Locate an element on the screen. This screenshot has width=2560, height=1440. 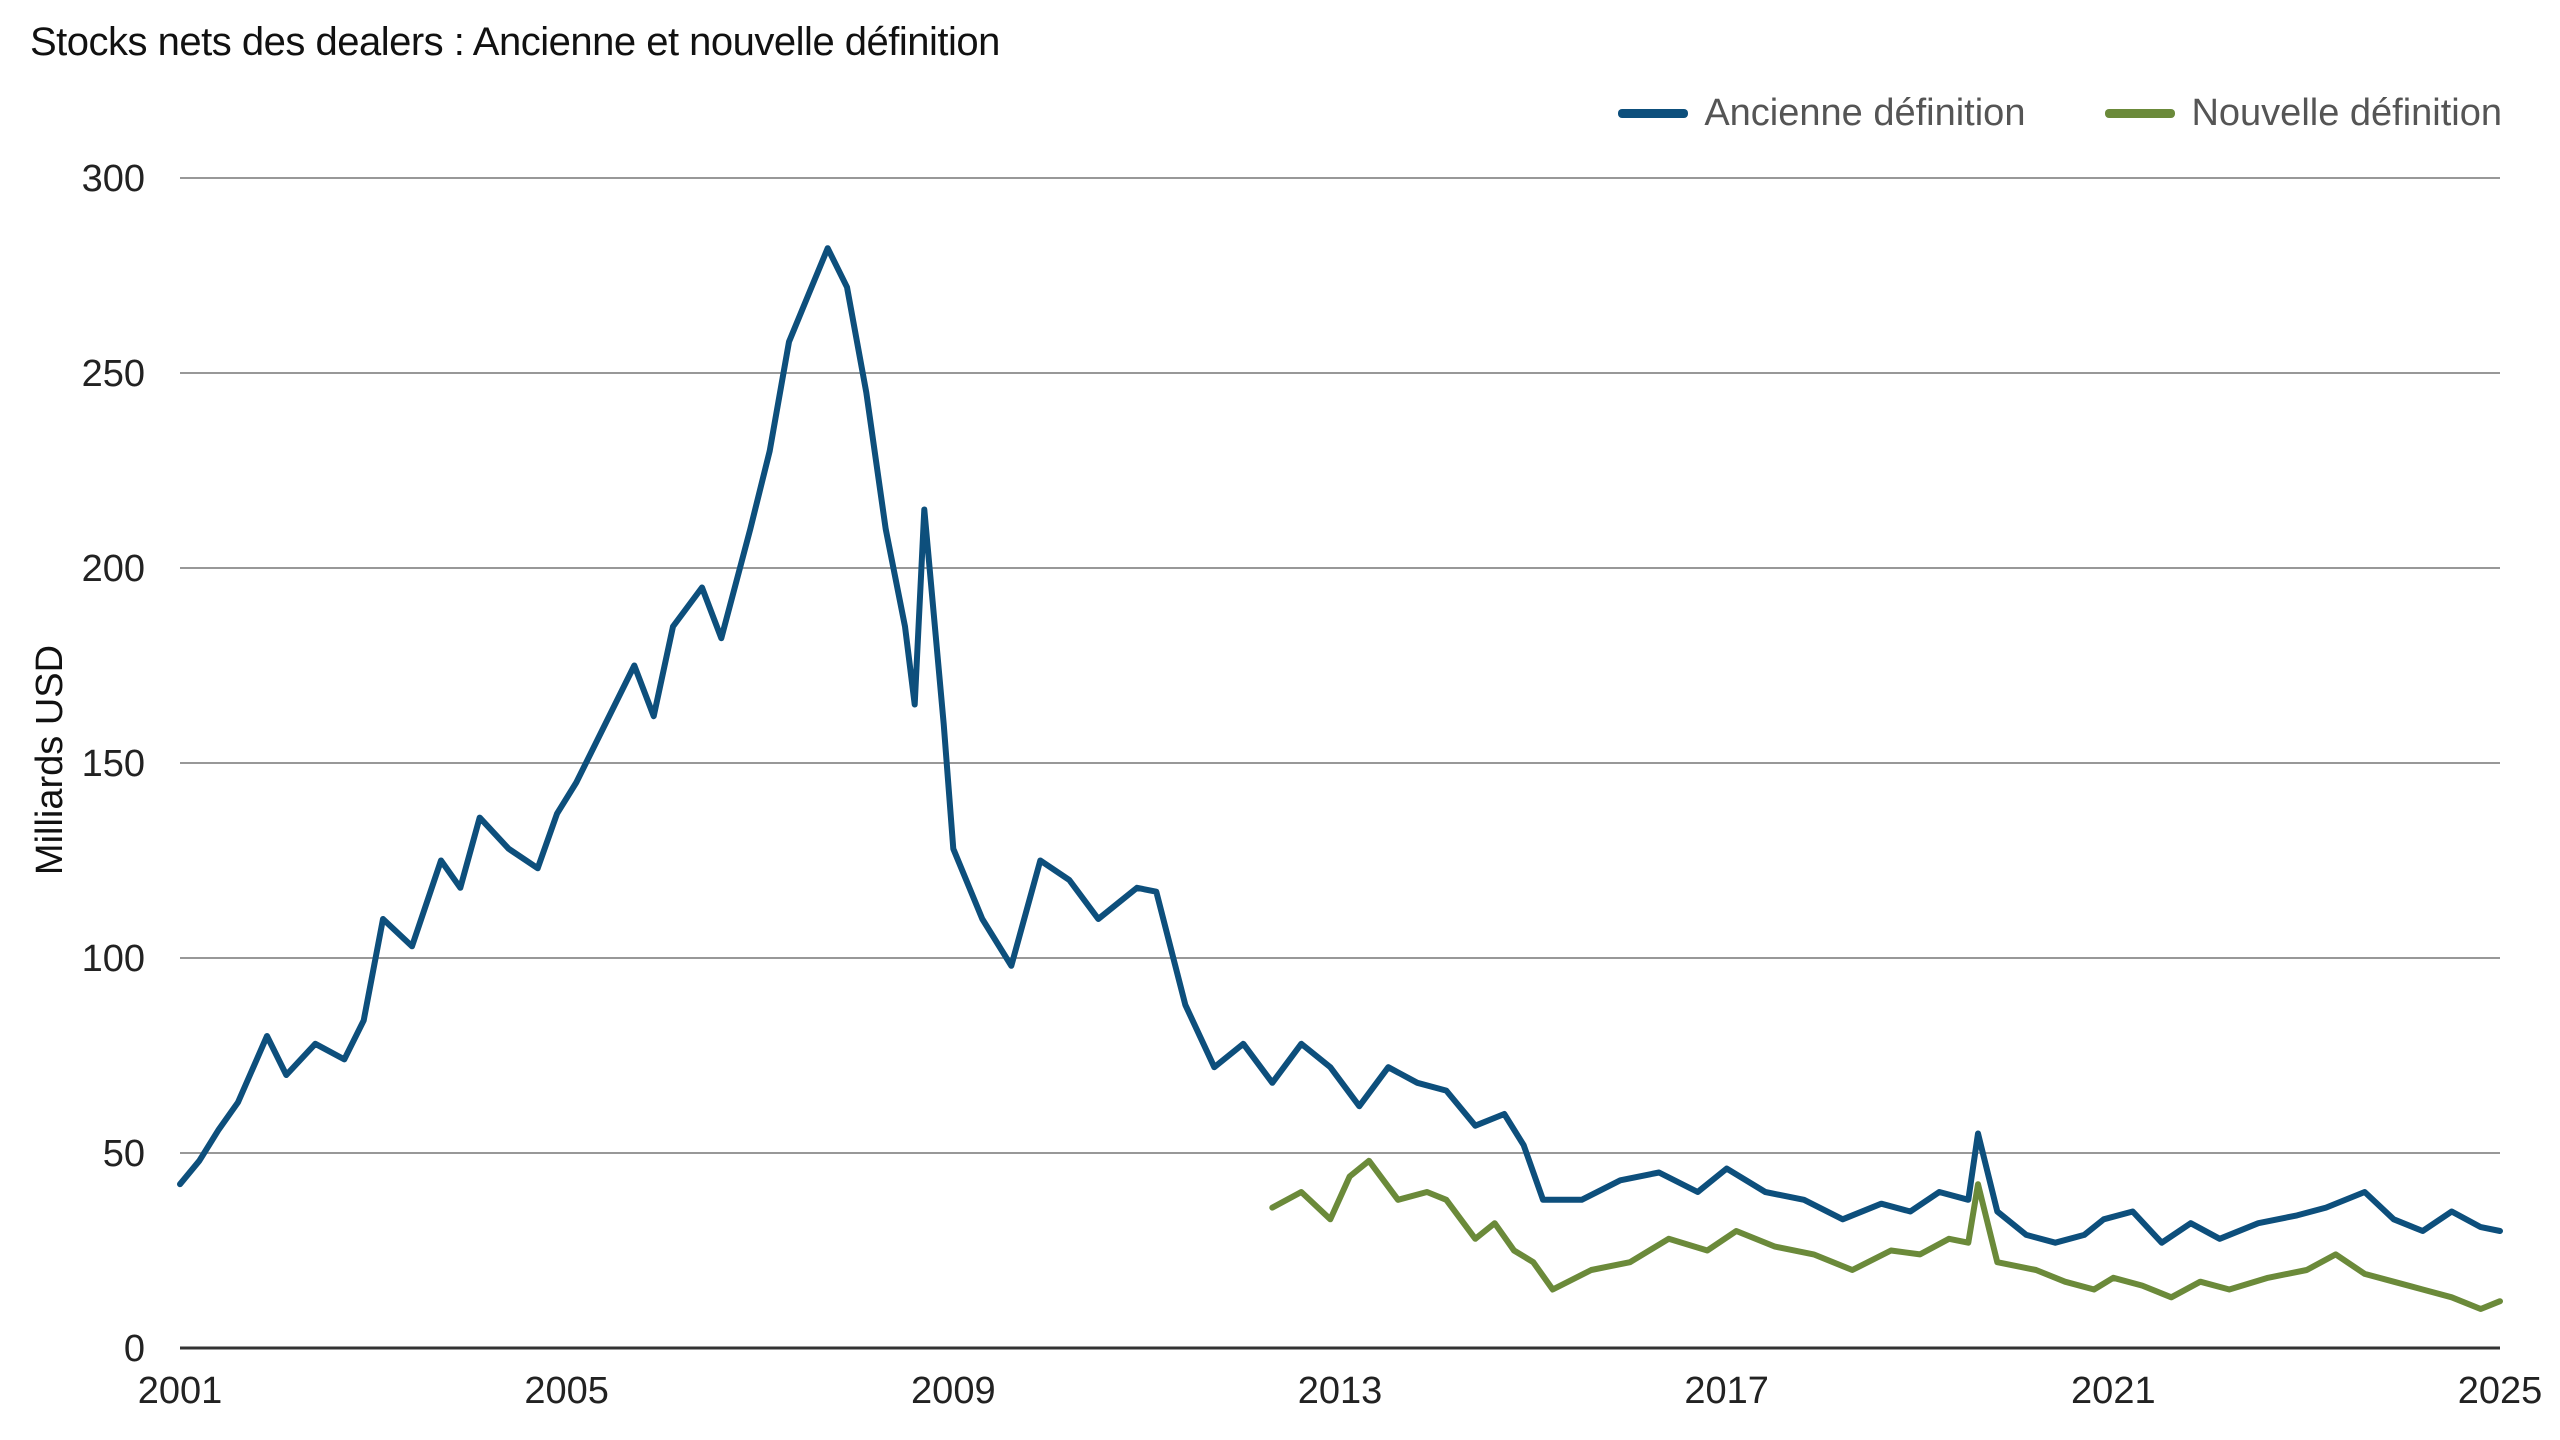
legend-item-ancienne: Ancienne définition is located at coordinates (1821, 113).